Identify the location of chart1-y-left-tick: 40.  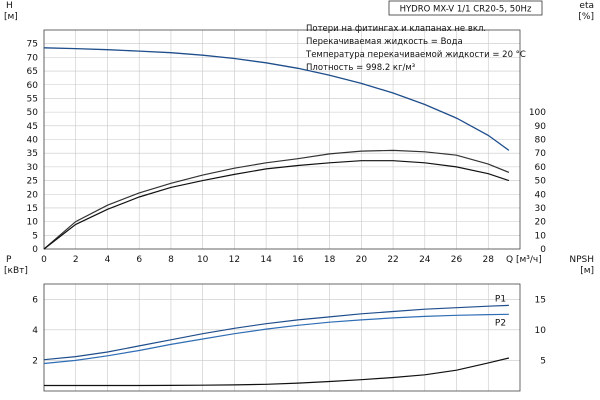
(33, 141).